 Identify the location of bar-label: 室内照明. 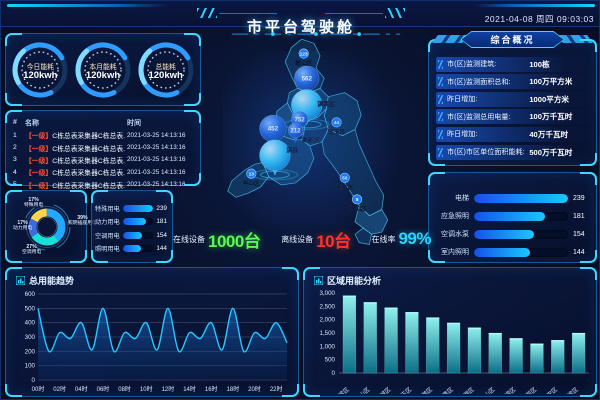
(455, 252).